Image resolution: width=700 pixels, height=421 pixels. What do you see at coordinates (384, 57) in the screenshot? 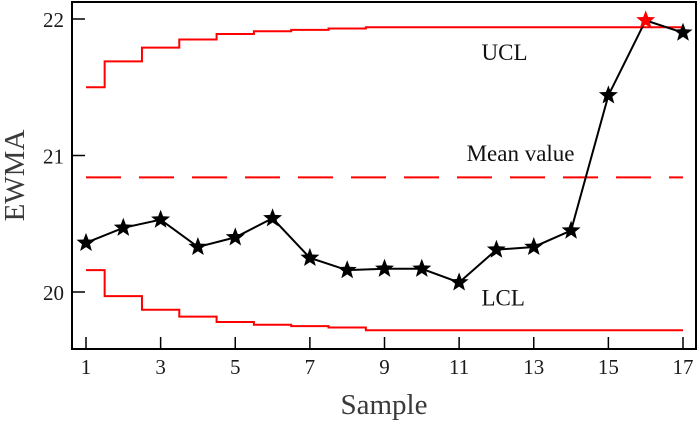
I see `ucl-line` at bounding box center [384, 57].